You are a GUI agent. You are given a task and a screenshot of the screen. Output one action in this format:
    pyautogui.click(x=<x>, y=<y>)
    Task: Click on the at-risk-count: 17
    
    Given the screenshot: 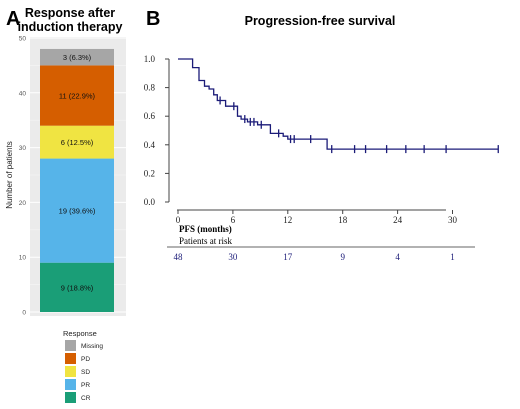 What is the action you would take?
    pyautogui.click(x=288, y=257)
    